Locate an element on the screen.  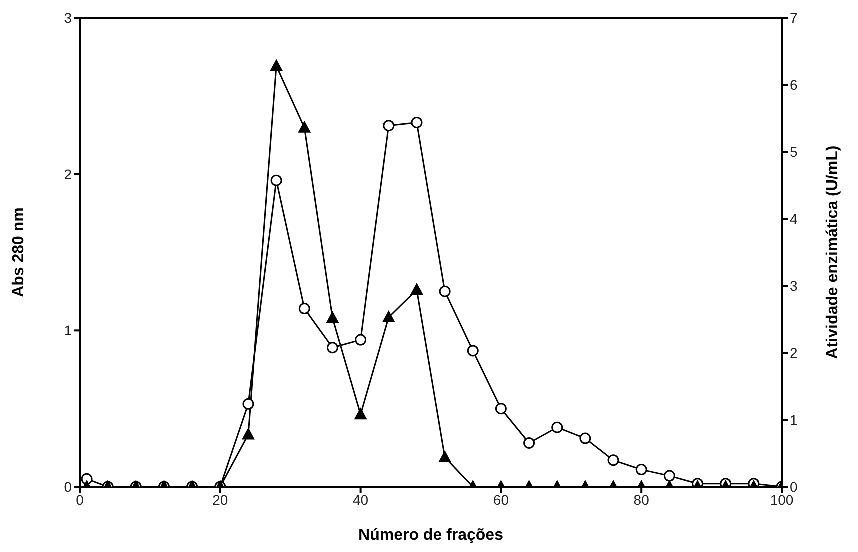
x-tick-label: 80 is located at coordinates (642, 500).